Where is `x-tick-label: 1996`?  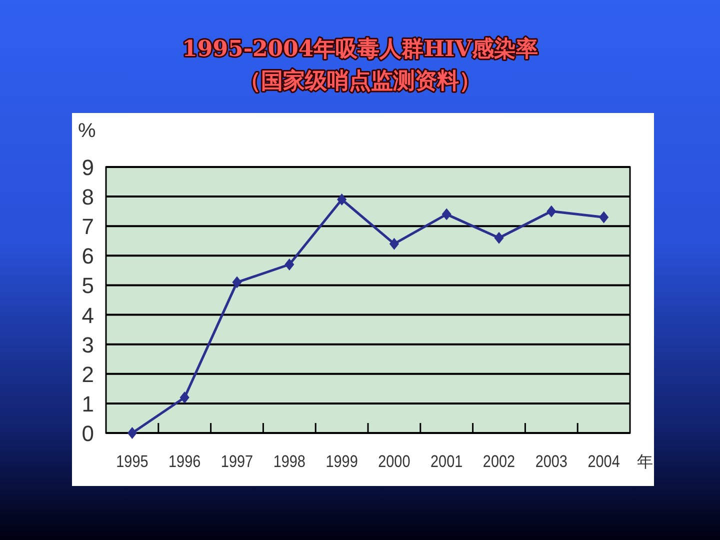 x-tick-label: 1996 is located at coordinates (184, 462).